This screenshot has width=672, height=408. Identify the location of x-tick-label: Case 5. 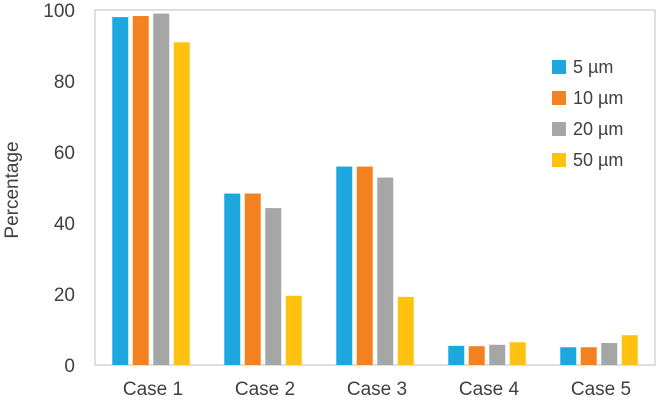
(601, 389).